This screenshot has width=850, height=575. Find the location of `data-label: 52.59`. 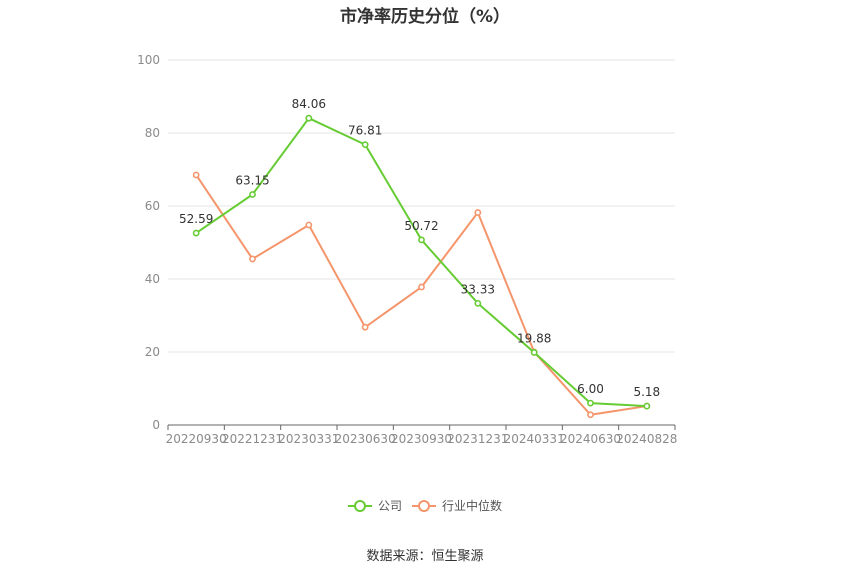

data-label: 52.59 is located at coordinates (196, 219).